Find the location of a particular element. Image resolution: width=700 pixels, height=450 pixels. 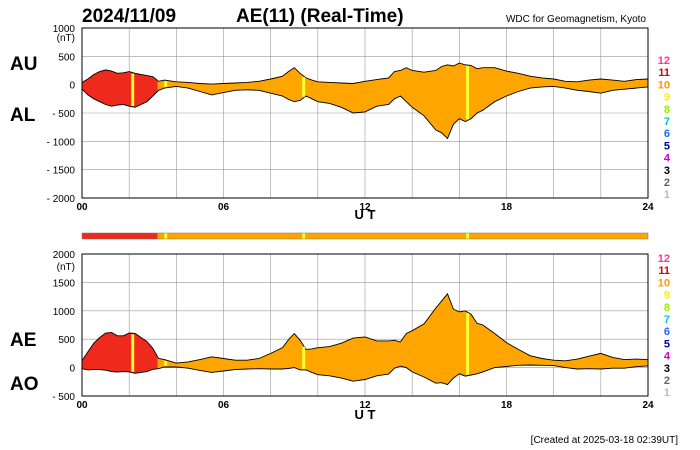

envelope-fill is located at coordinates (365, 101).